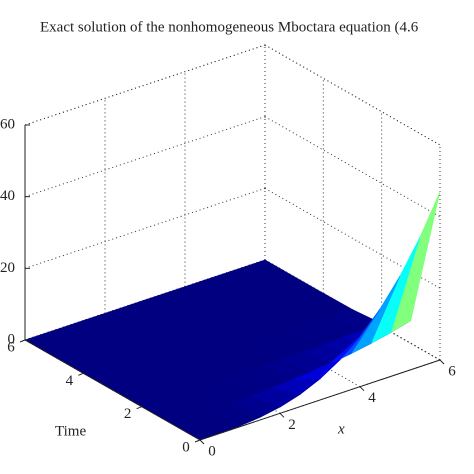 The image size is (474, 474). Describe the element at coordinates (7, 124) in the screenshot. I see `z-tick-label: 60` at that location.